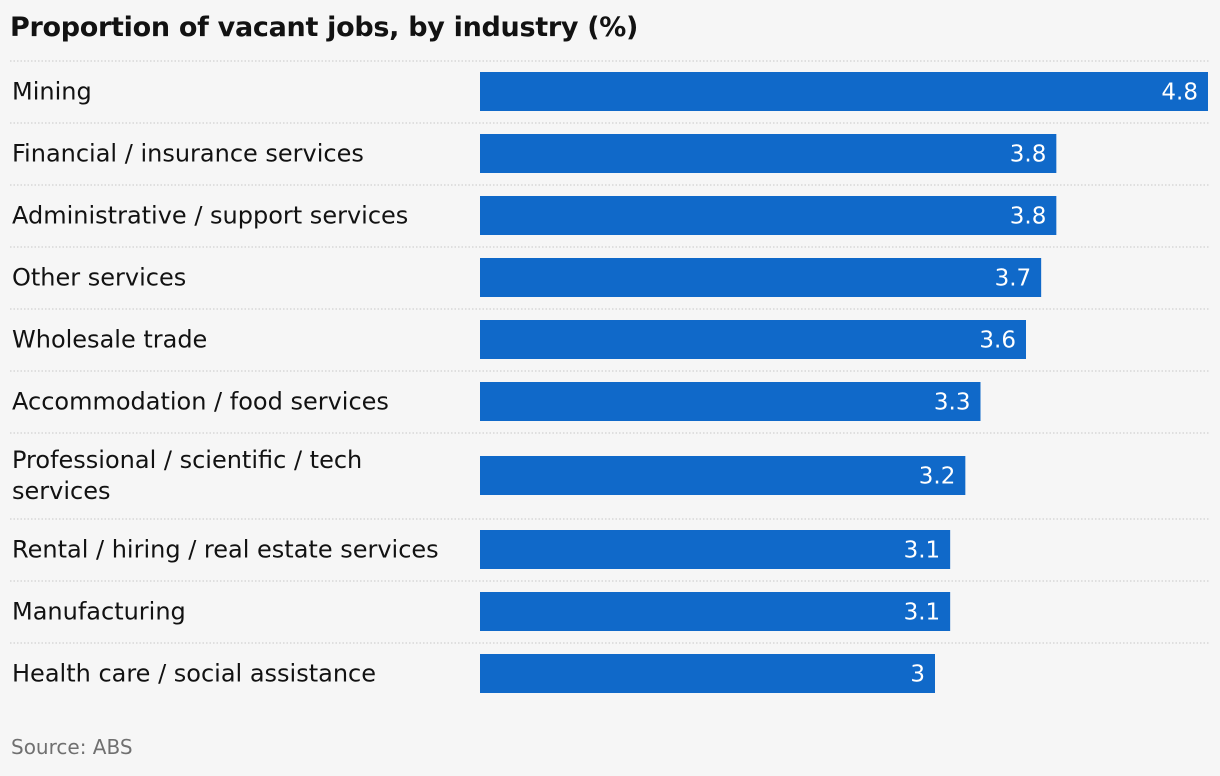 Image resolution: width=1220 pixels, height=776 pixels. What do you see at coordinates (1179, 93) in the screenshot?
I see `bar-value-label: 4.8` at bounding box center [1179, 93].